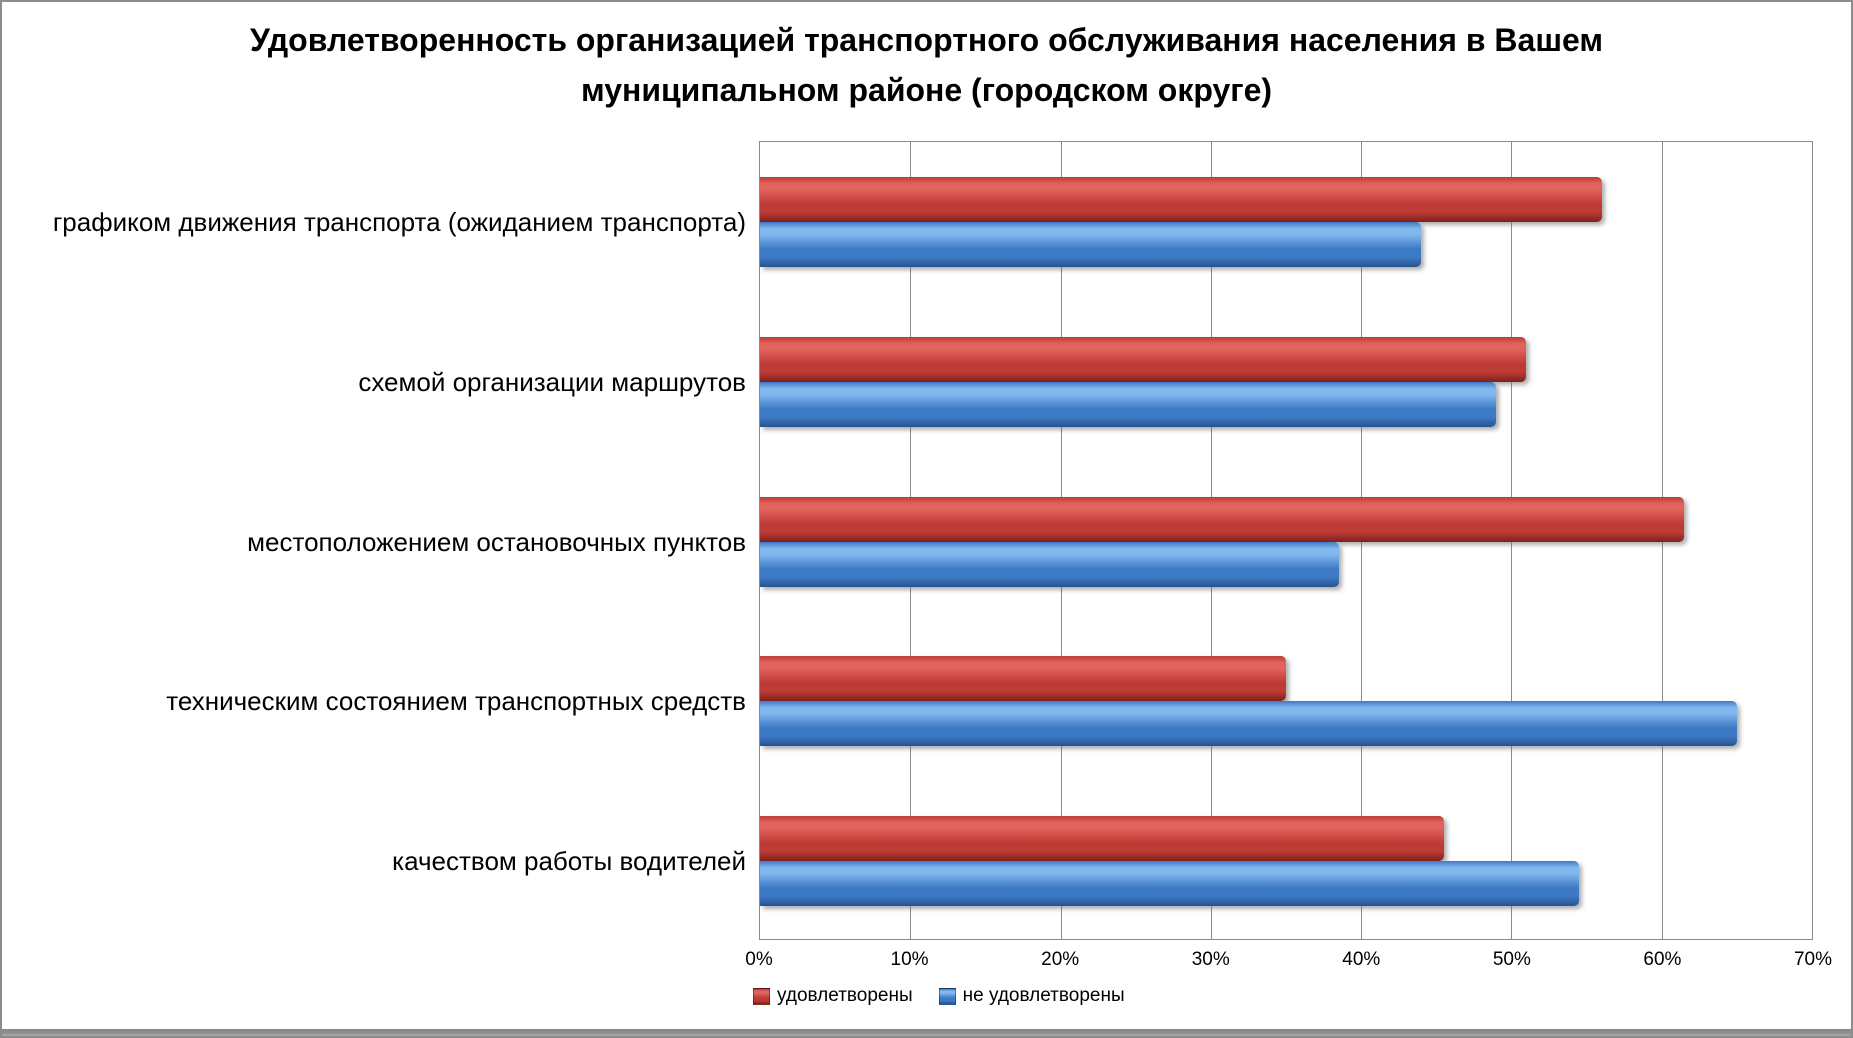  I want to click on legend-label: не удовлетворены, so click(1043, 995).